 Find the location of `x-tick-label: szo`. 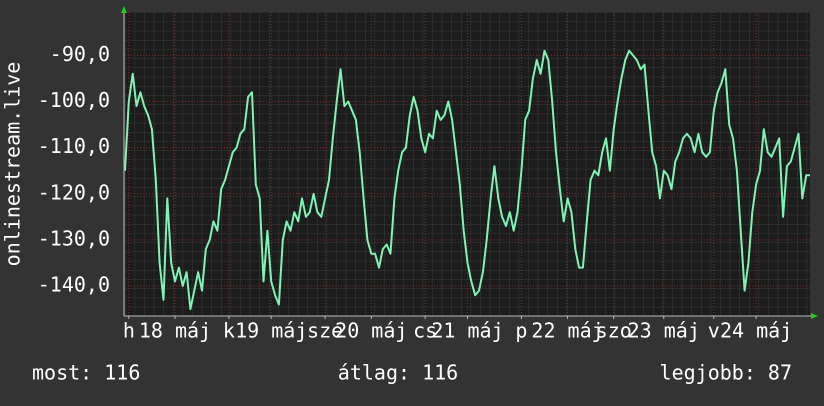

x-tick-label: szo is located at coordinates (614, 331).